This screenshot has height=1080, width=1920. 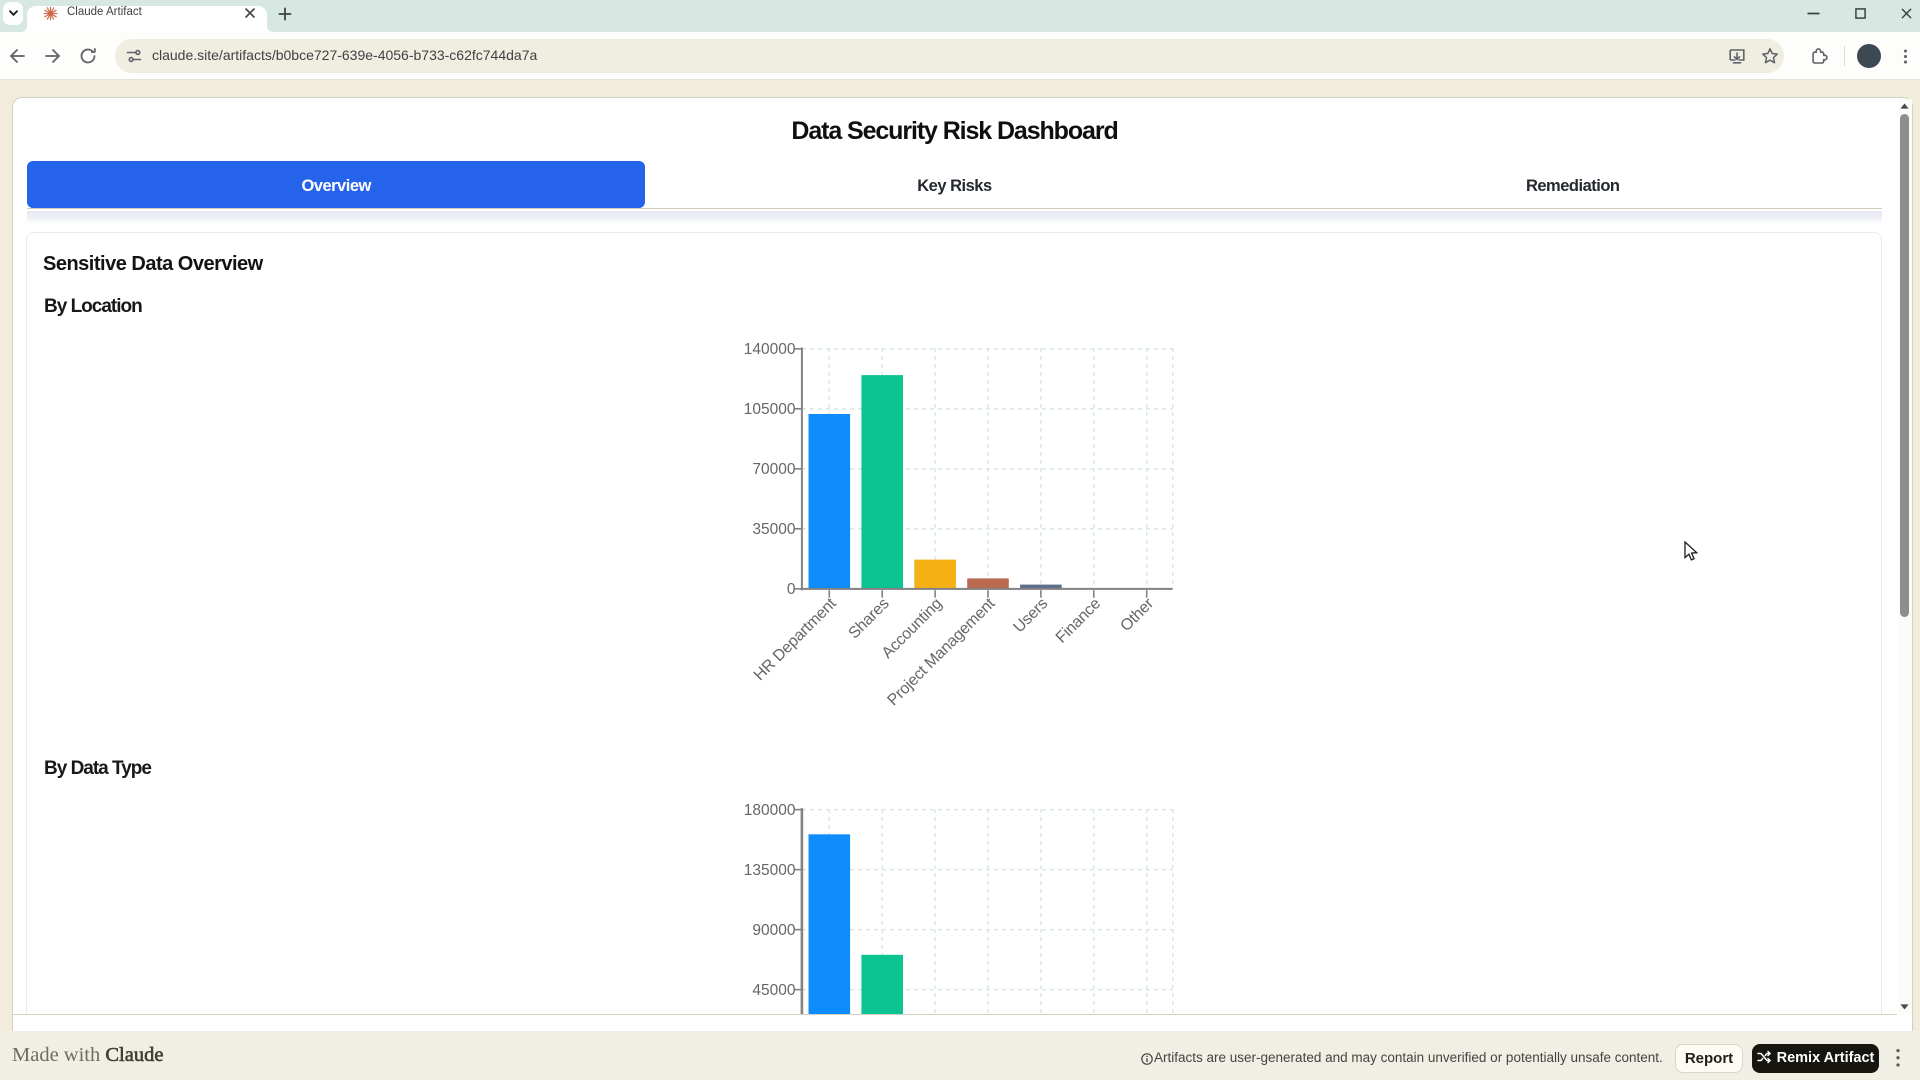 I want to click on svg-text: Project Management, so click(x=941, y=652).